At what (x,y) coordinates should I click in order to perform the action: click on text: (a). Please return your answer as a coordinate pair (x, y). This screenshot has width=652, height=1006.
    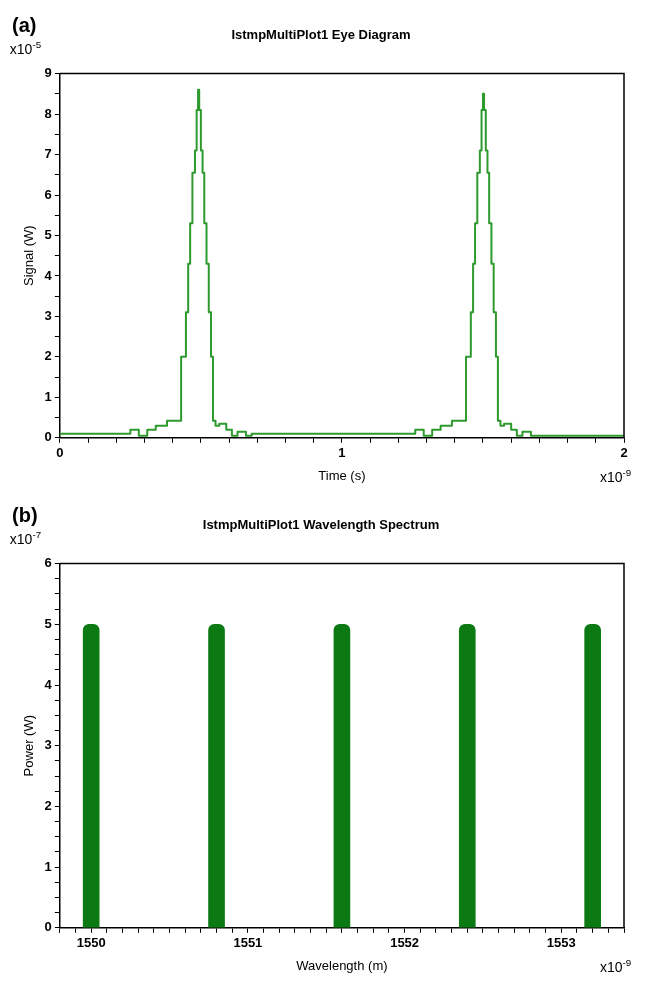
    Looking at the image, I should click on (24, 25).